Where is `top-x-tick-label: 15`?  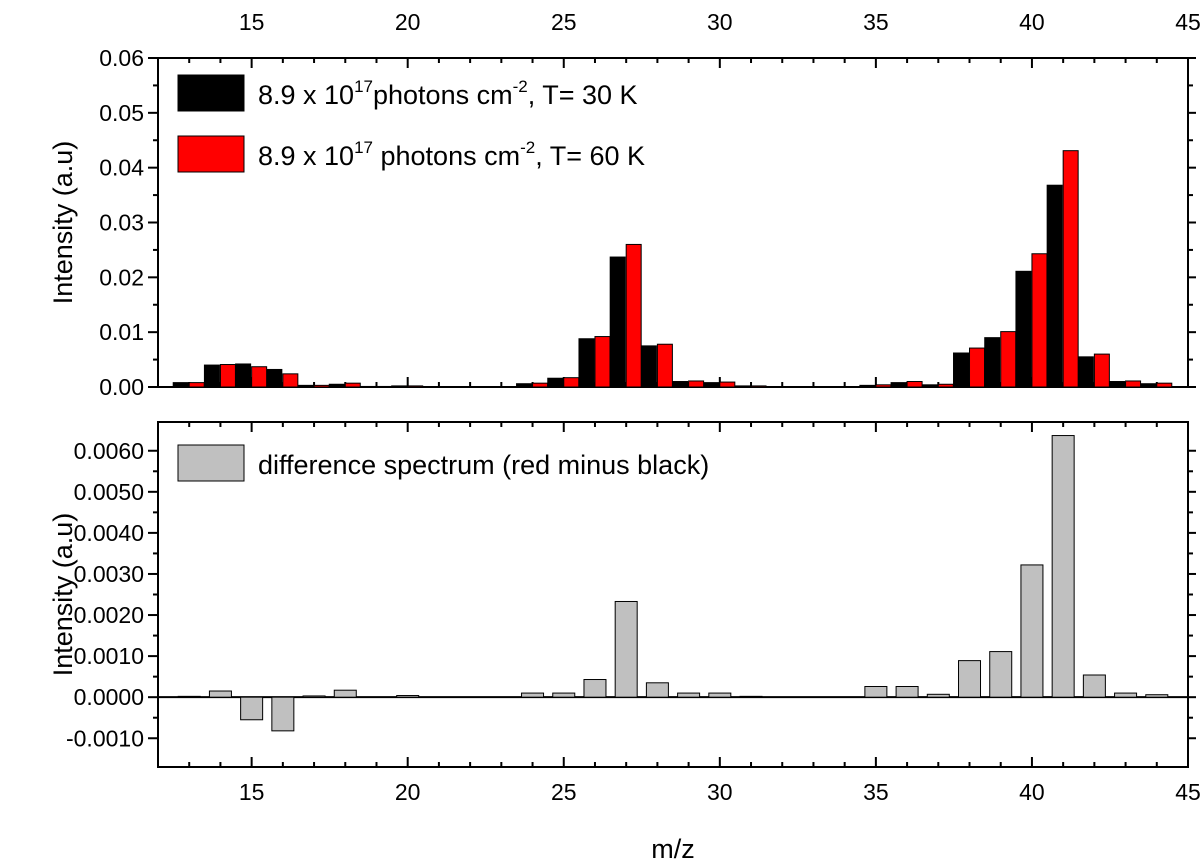 top-x-tick-label: 15 is located at coordinates (252, 22).